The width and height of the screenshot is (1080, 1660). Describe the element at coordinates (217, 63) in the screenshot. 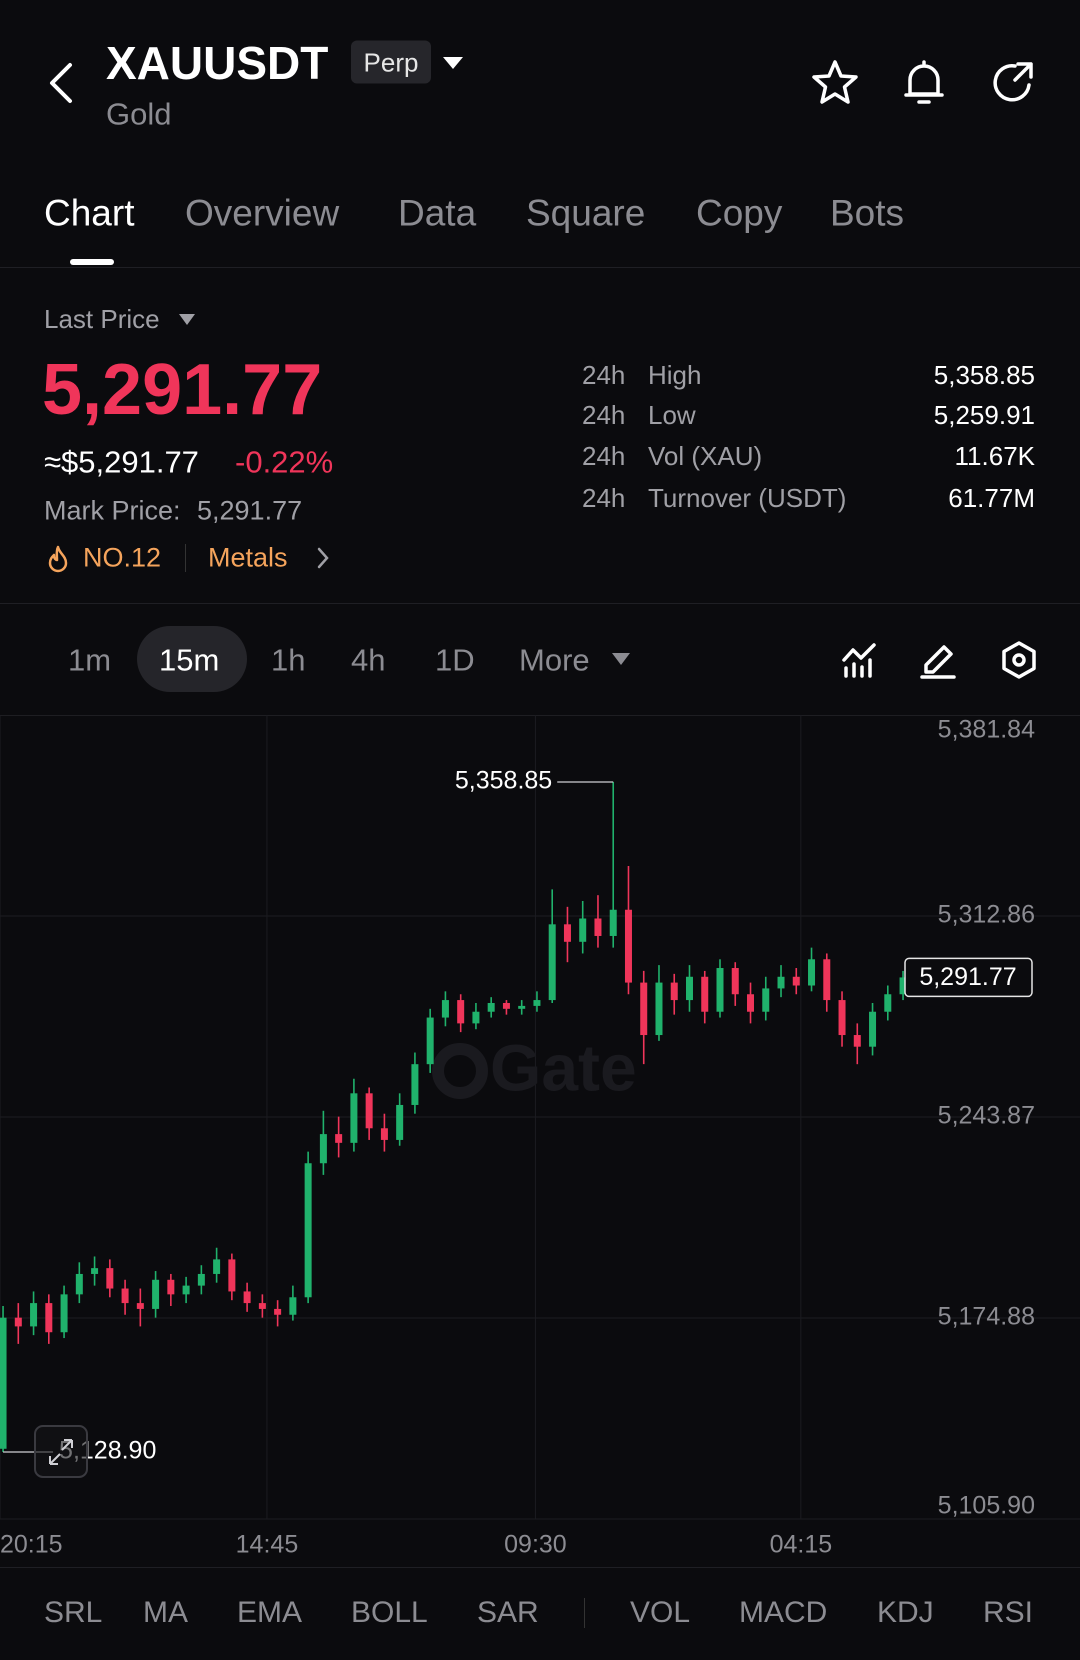

I see `symbol: XAUUSDT` at that location.